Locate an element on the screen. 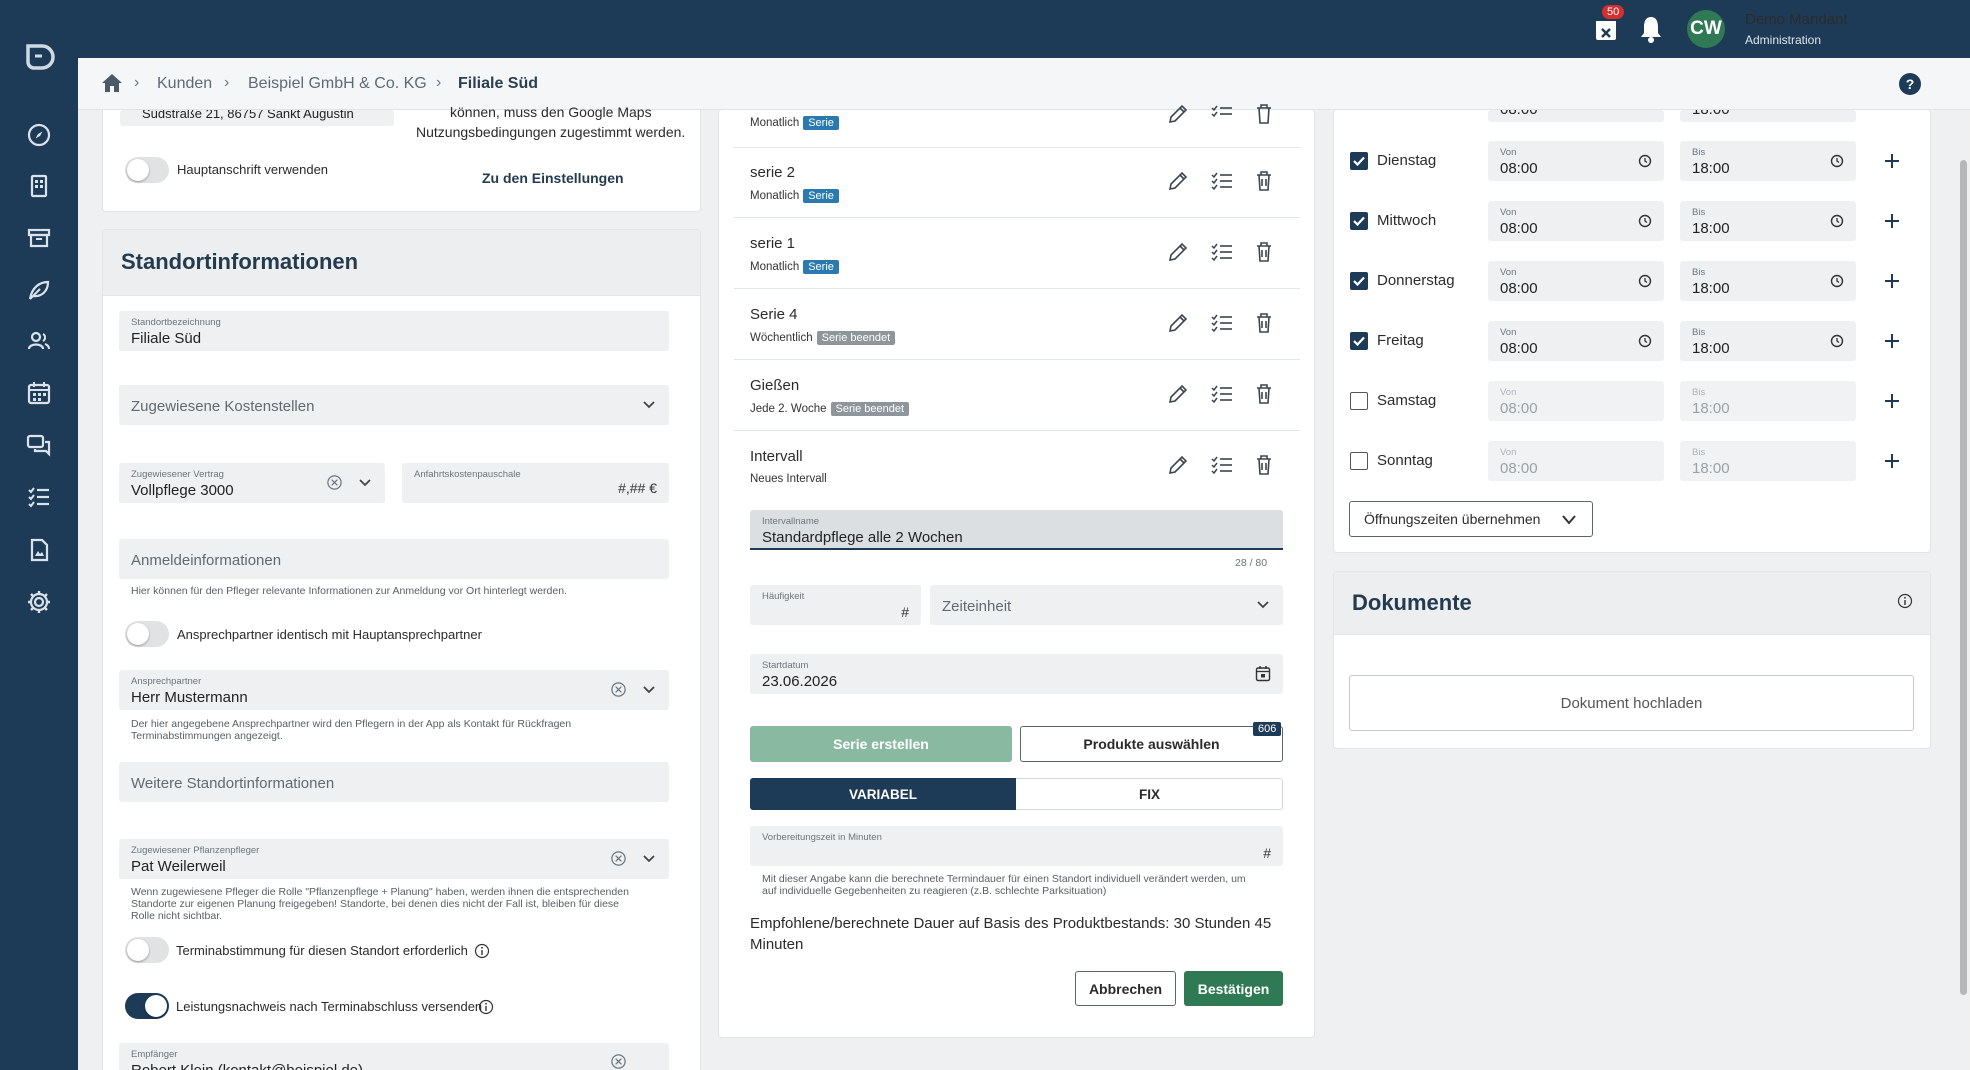 Image resolution: width=1970 pixels, height=1070 pixels. series-row: serie 1 Monatlich Serie is located at coordinates (1017, 254).